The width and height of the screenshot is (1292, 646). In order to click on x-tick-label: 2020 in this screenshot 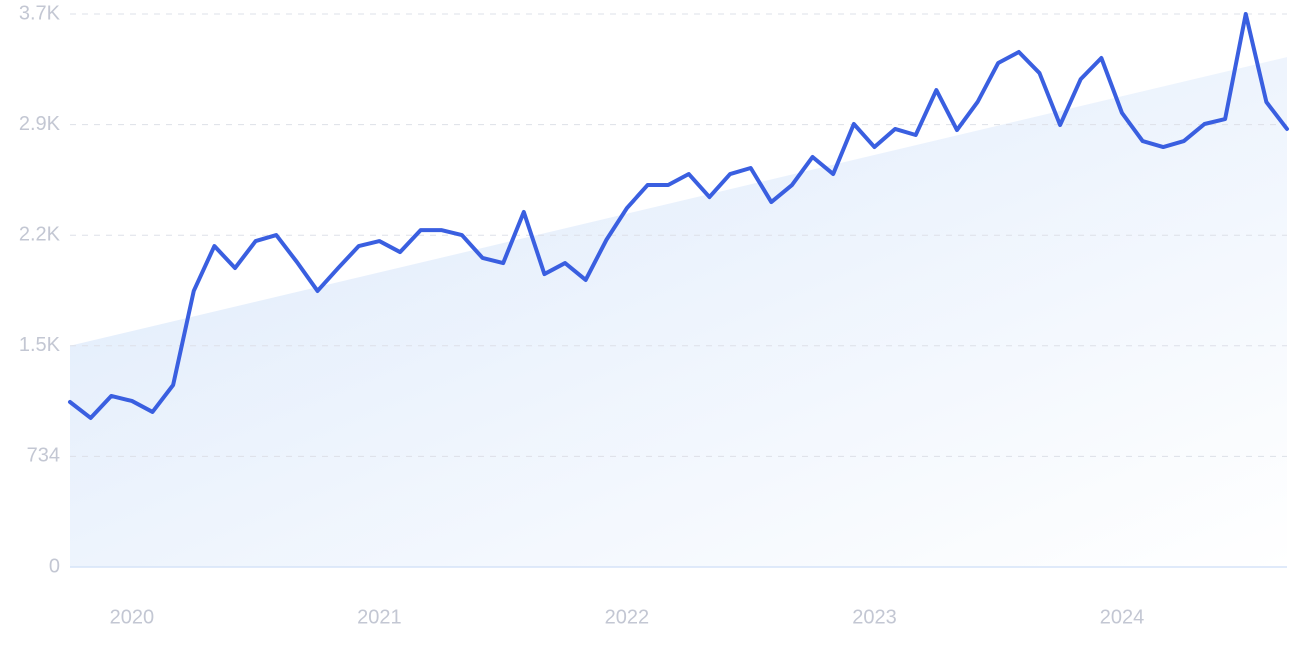, I will do `click(132, 617)`.